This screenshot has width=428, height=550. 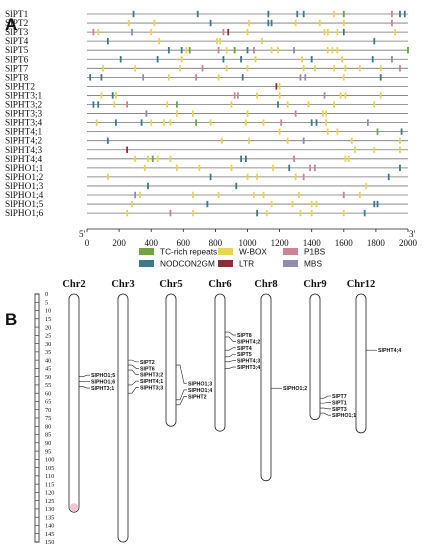 I want to click on ruler-tick-label: 60, so click(x=48, y=393).